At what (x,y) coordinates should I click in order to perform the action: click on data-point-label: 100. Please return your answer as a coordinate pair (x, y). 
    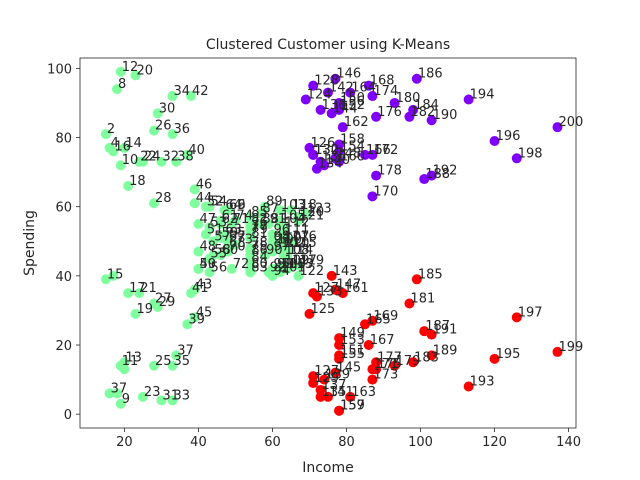
    Looking at the image, I should click on (289, 240).